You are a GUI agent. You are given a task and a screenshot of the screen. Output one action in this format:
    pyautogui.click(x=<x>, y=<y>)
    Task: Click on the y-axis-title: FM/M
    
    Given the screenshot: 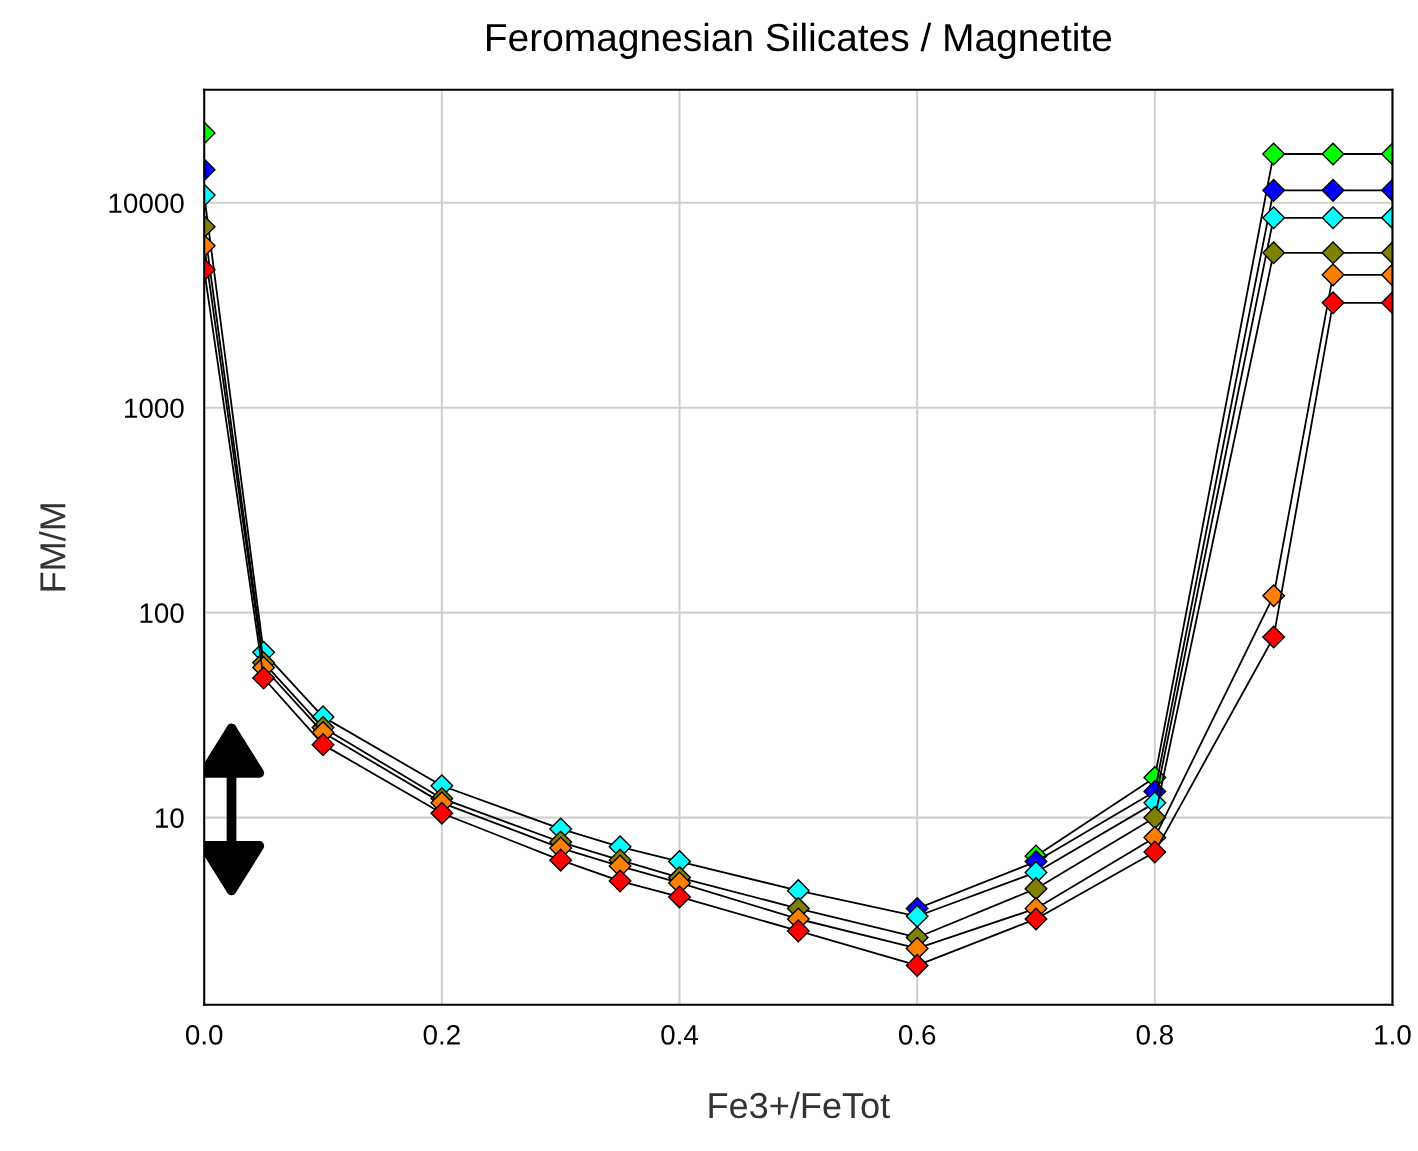 What is the action you would take?
    pyautogui.click(x=52, y=547)
    